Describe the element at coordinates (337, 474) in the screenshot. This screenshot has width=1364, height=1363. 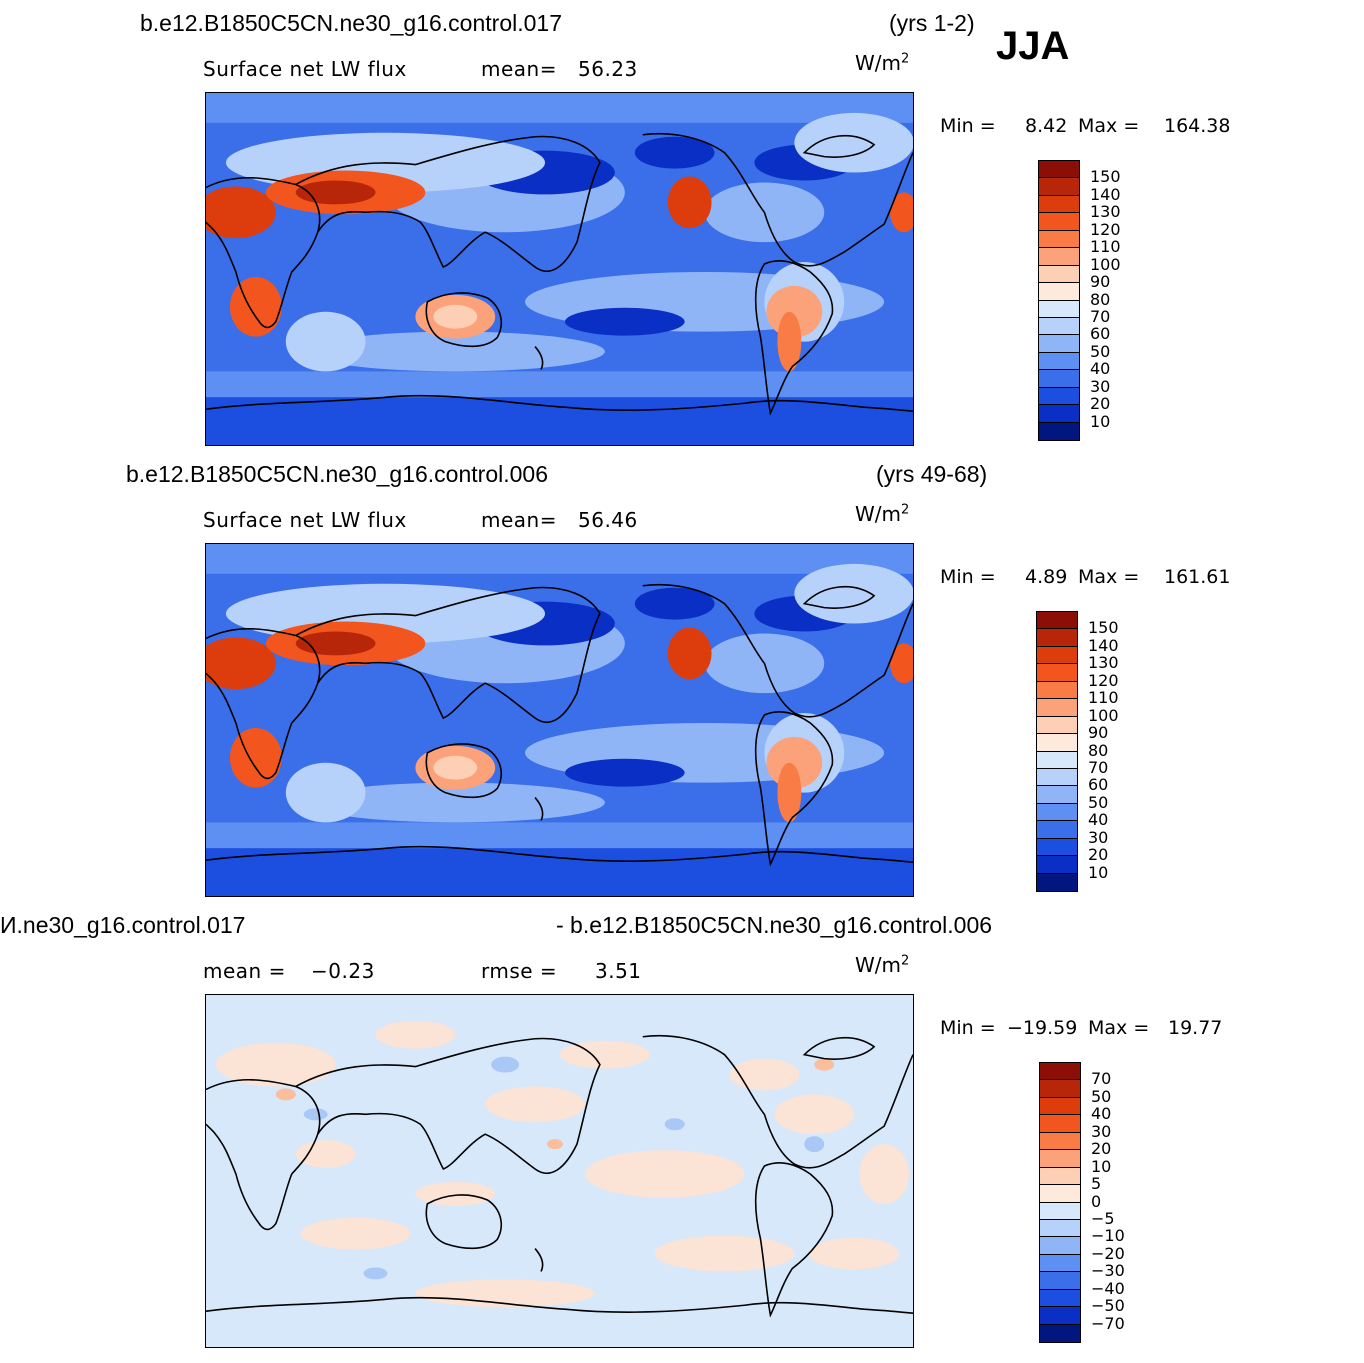
I see `panel2-case-title: b.e12.B1850C5CN.ne30_g16.control.006` at that location.